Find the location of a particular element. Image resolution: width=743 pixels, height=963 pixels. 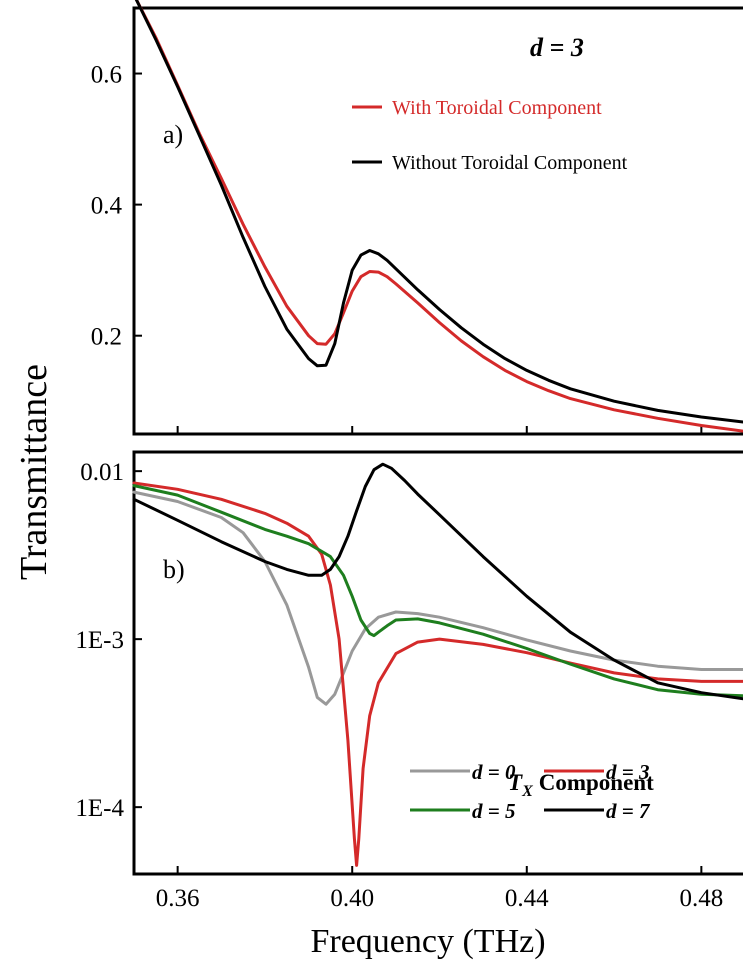

panel-a-ytick-label: 0.2 is located at coordinates (106, 337).